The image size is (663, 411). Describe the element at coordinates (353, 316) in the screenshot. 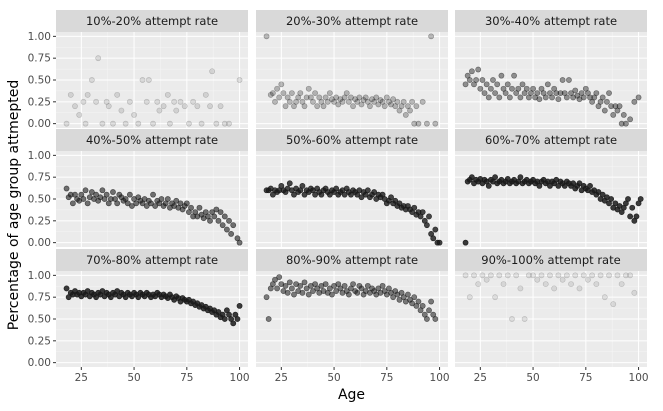

I see `facet-panel: 80%-90% attempt rate 25 50 75 100` at that location.